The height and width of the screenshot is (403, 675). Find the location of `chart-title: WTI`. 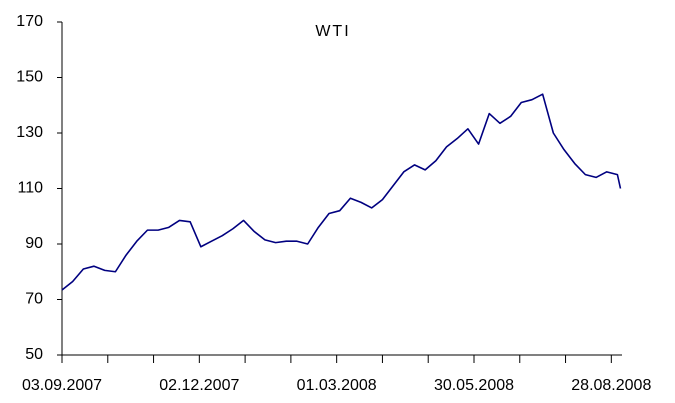

chart-title: WTI is located at coordinates (332, 31).